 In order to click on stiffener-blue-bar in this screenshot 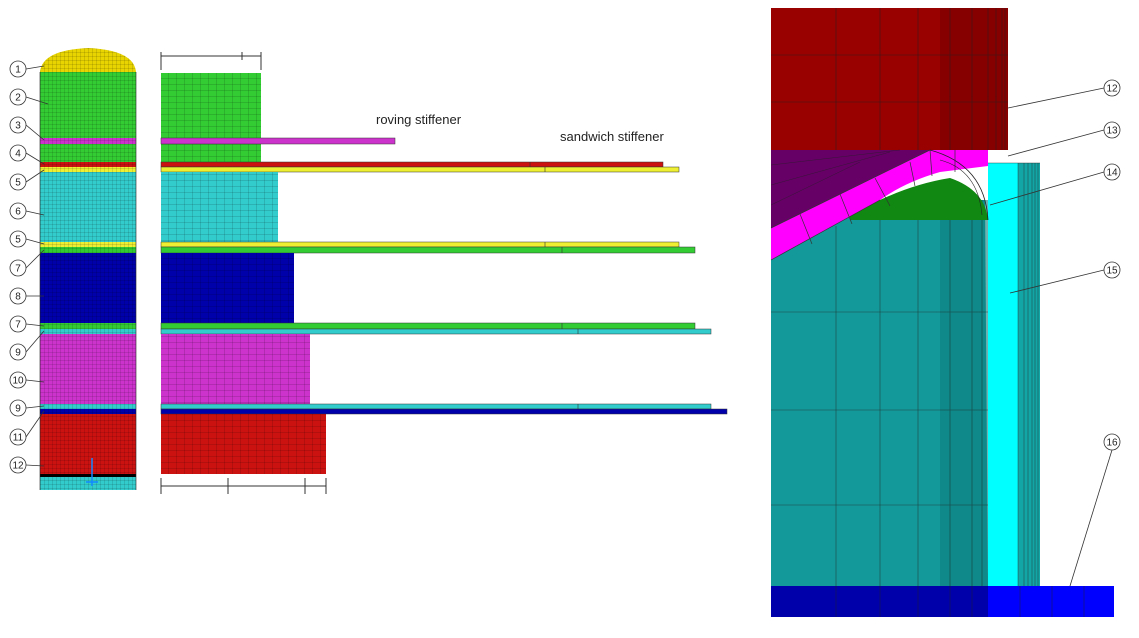, I will do `click(444, 411)`.